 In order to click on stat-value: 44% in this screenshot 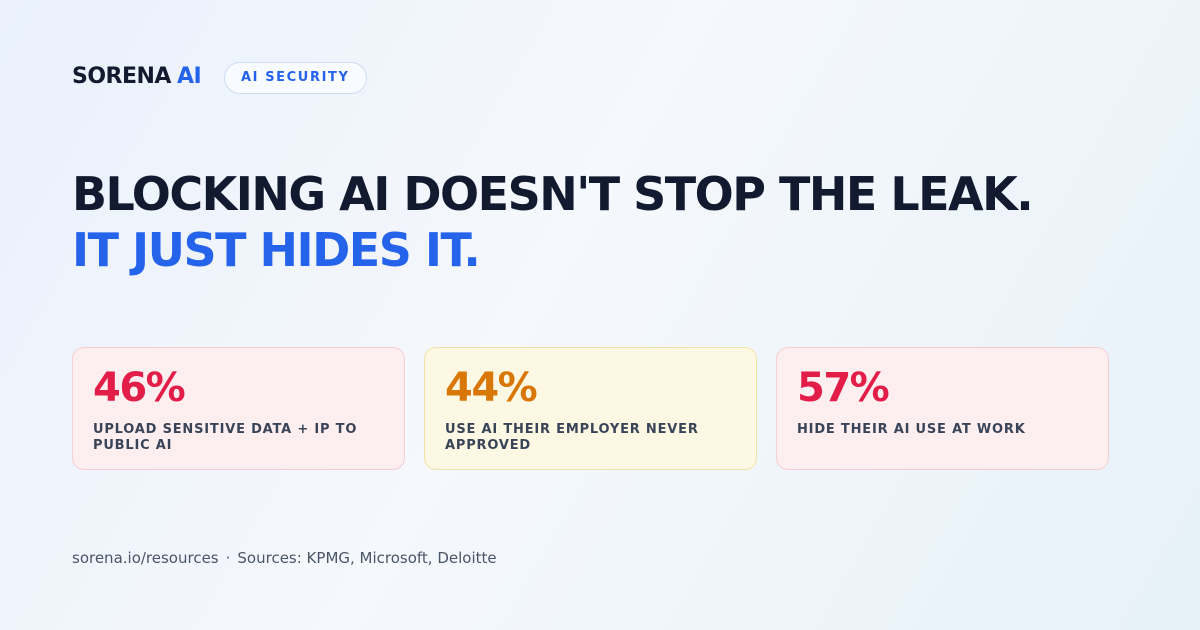, I will do `click(491, 388)`.